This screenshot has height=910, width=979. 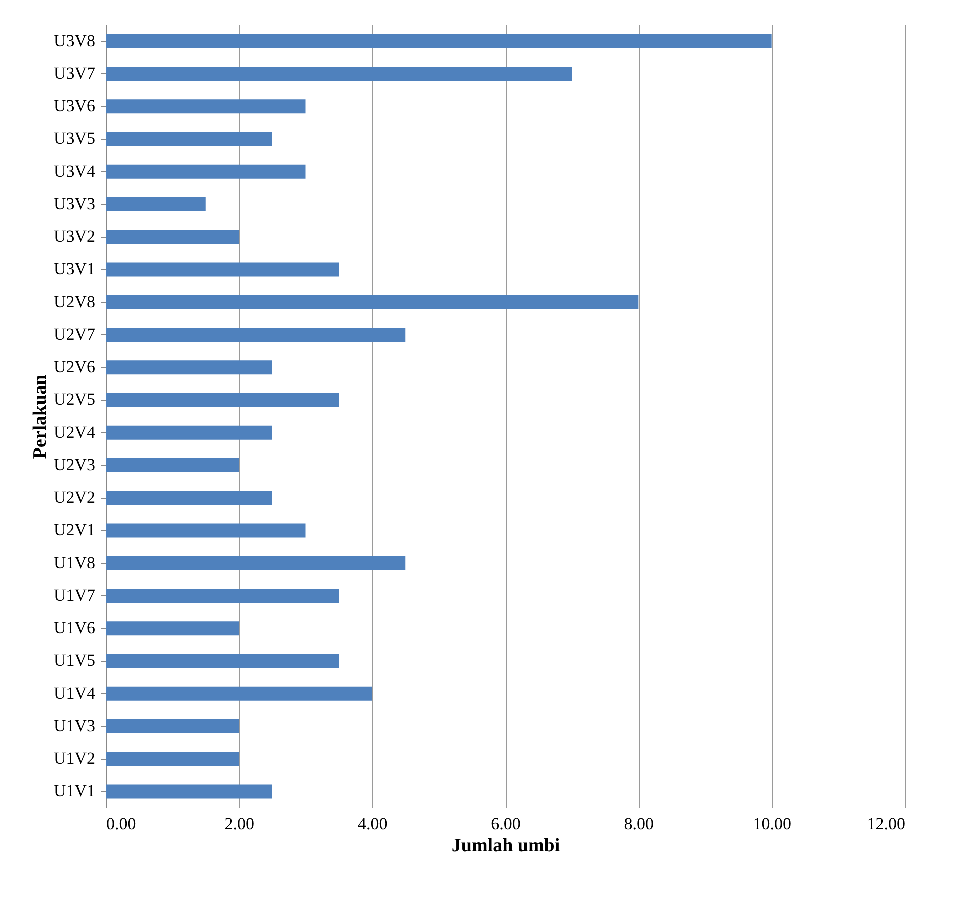 What do you see at coordinates (121, 824) in the screenshot?
I see `x-tick-label: 0.00` at bounding box center [121, 824].